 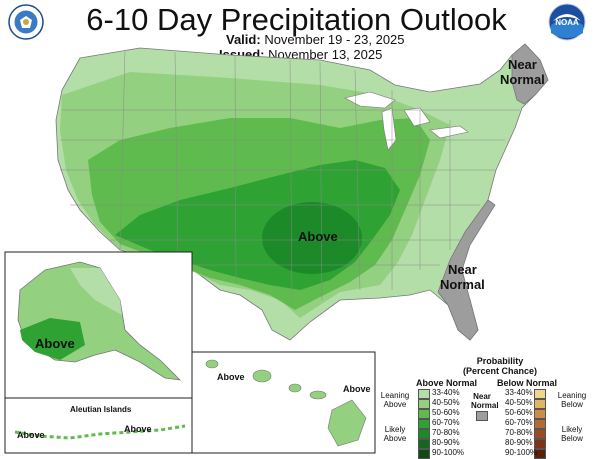 I want to click on issued-date: November 13, 2025, so click(x=325, y=54).